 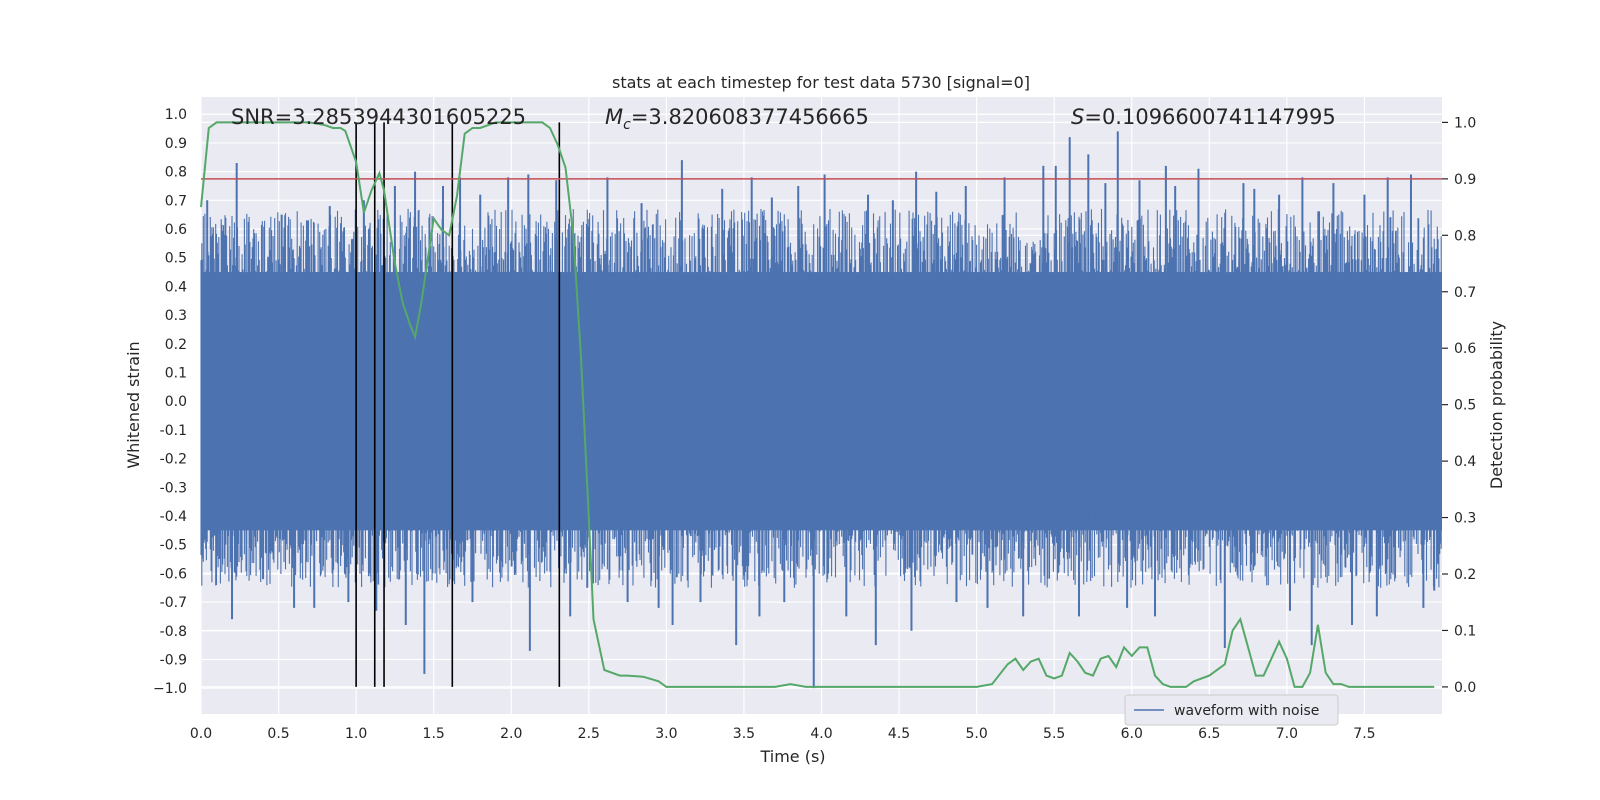 I want to click on y-left-tick-label: 0.4, so click(x=176, y=287).